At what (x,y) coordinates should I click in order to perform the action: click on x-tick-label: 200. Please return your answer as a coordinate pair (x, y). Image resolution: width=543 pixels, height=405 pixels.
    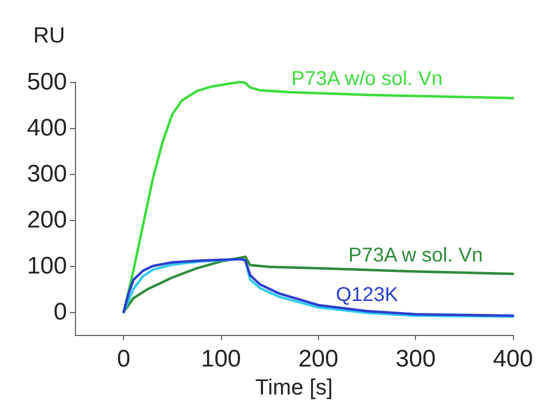
    Looking at the image, I should click on (318, 359).